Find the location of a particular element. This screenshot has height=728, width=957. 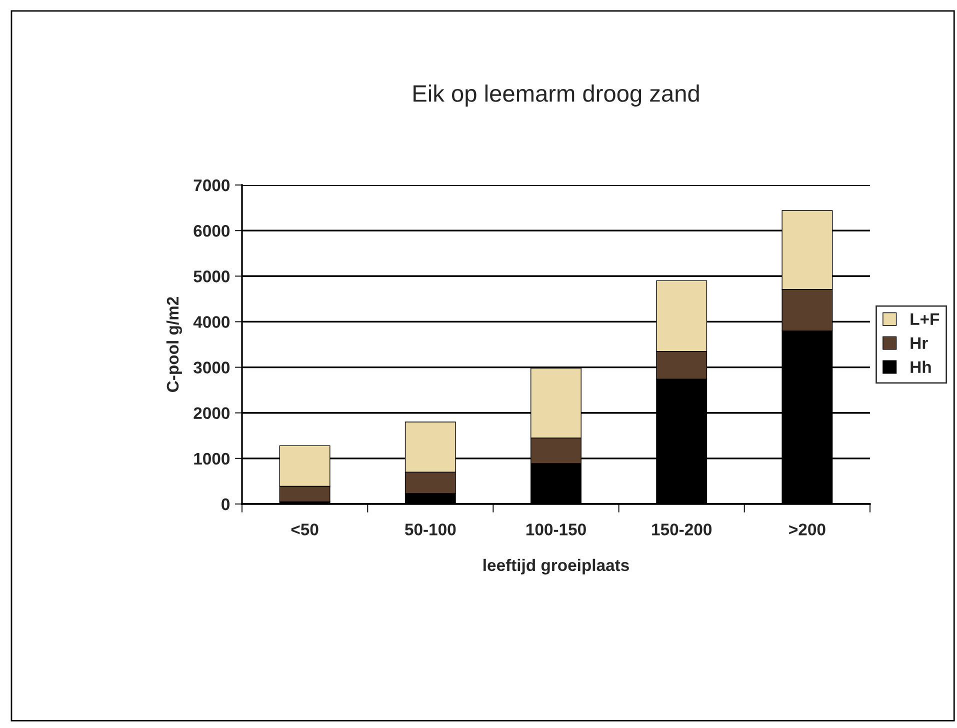

legend-label: L+F is located at coordinates (925, 319).